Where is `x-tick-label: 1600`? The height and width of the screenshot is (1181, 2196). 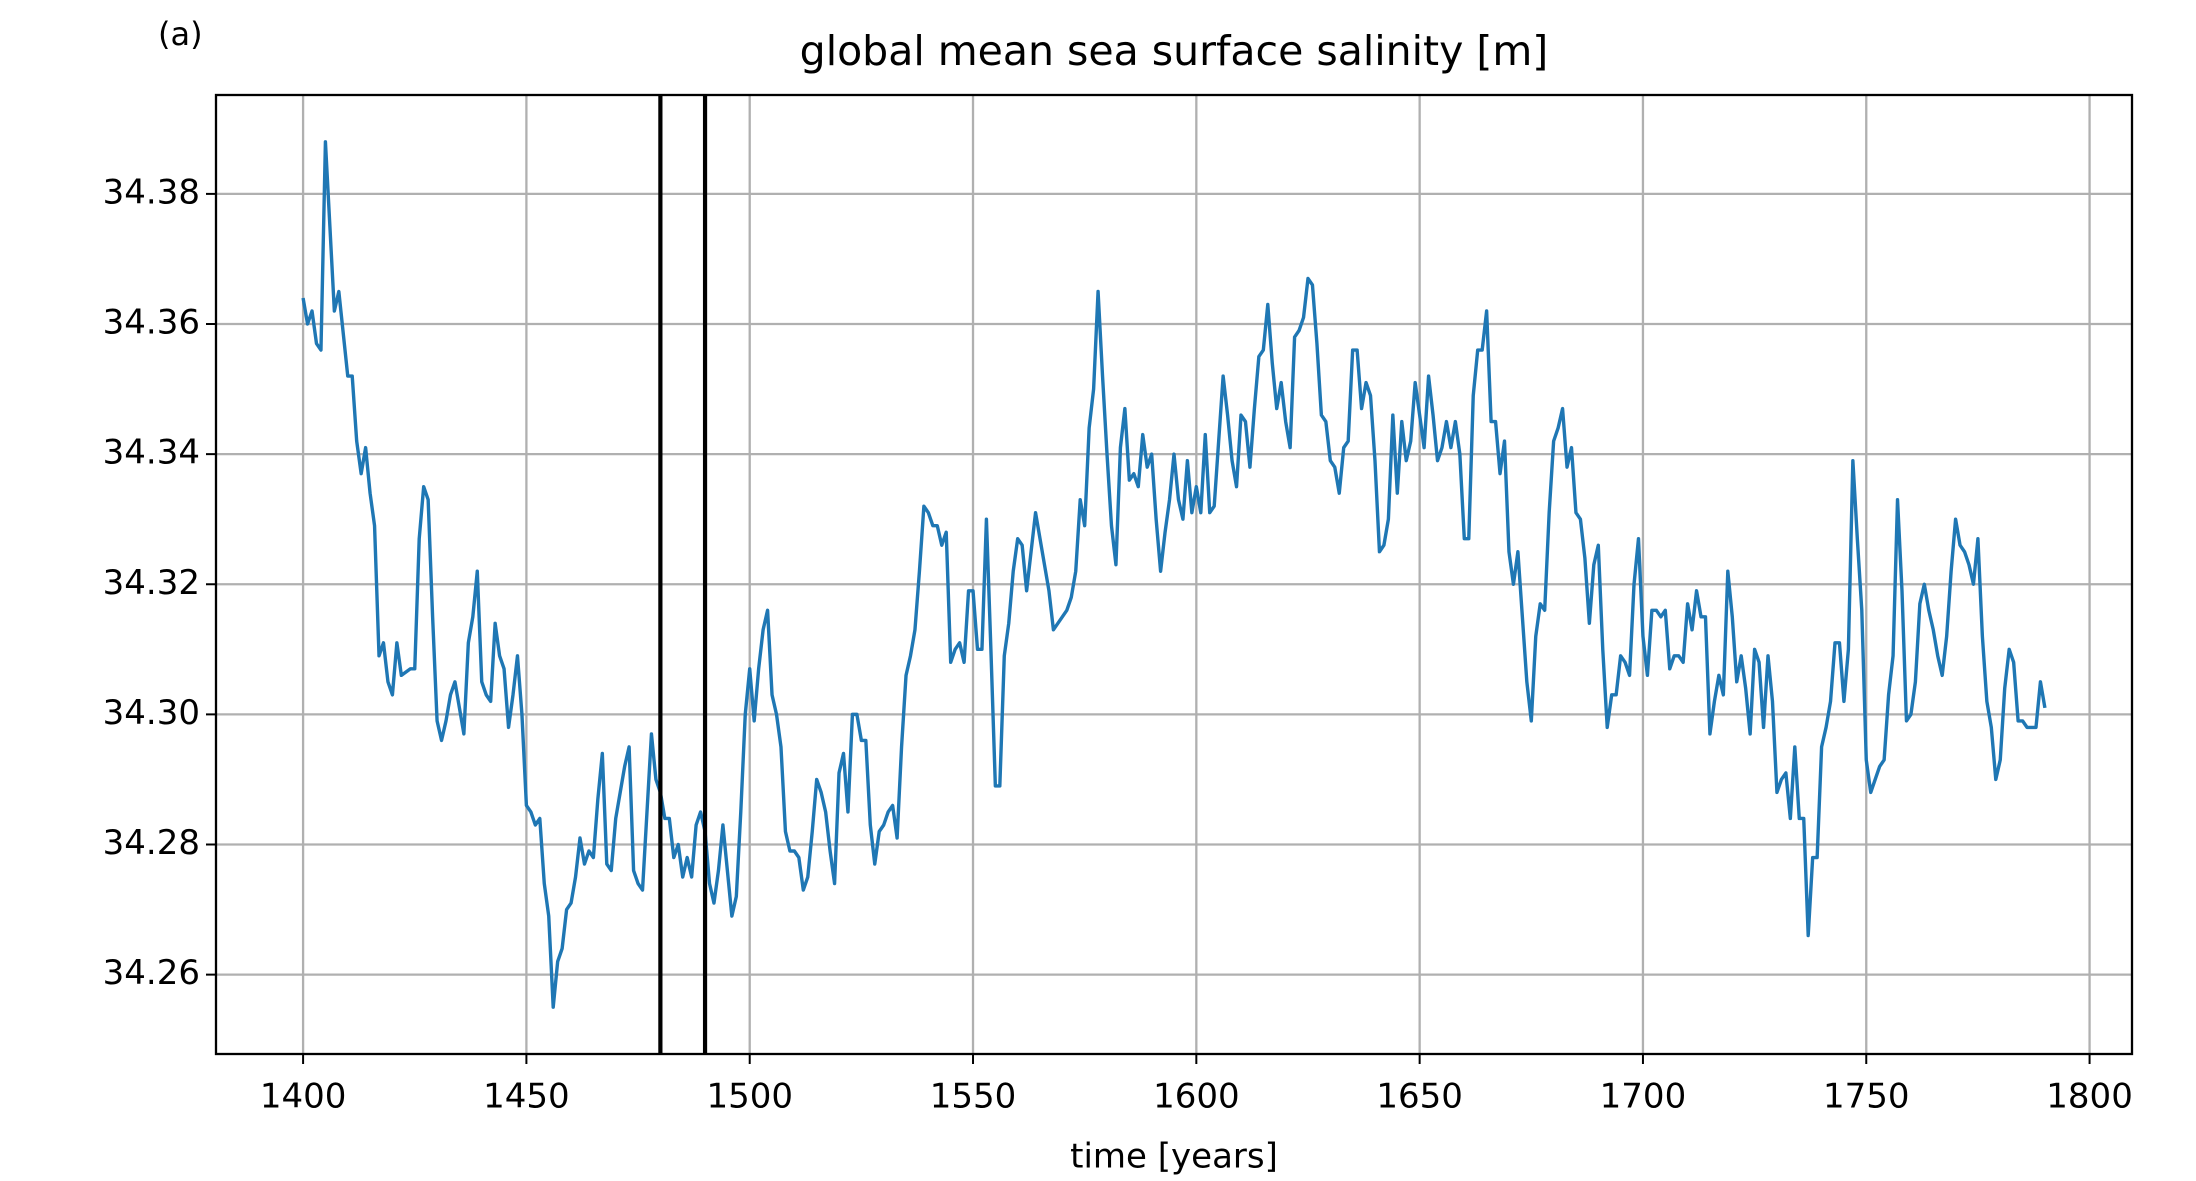
x-tick-label: 1600 is located at coordinates (1196, 1097).